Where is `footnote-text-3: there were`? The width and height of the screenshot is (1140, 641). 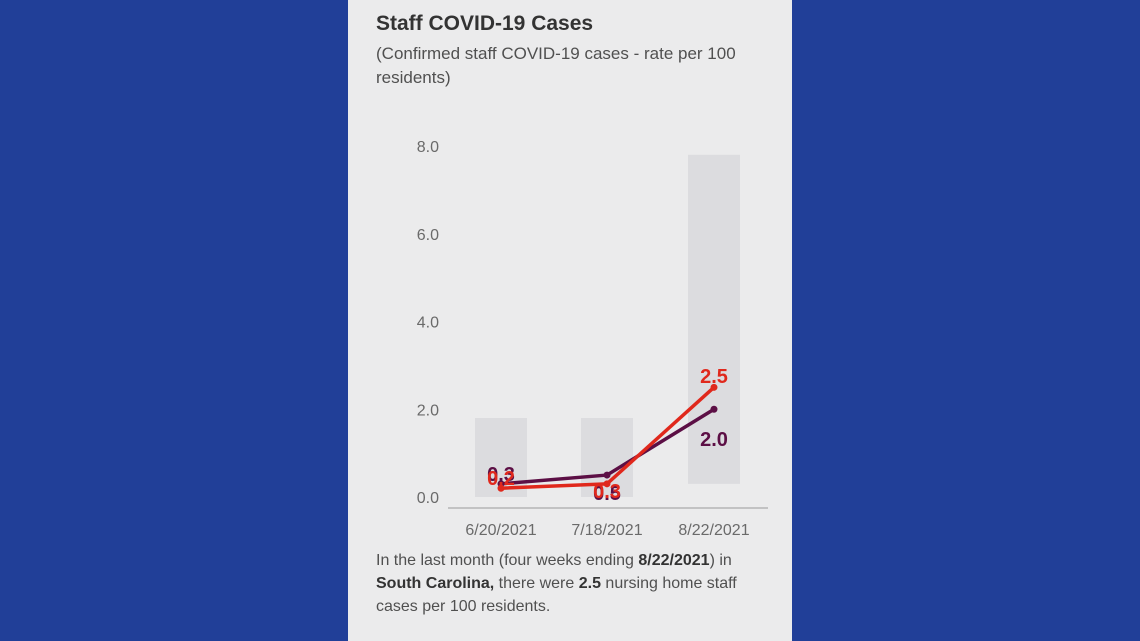 footnote-text-3: there were is located at coordinates (536, 583).